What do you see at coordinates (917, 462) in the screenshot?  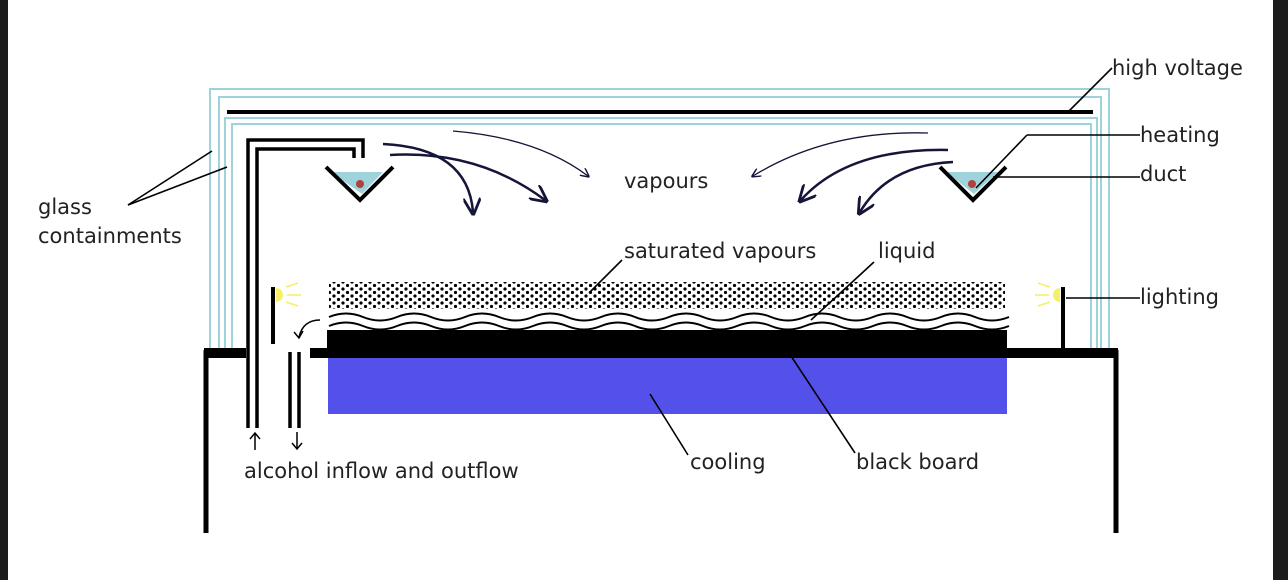 I see `label-black-board: black board` at bounding box center [917, 462].